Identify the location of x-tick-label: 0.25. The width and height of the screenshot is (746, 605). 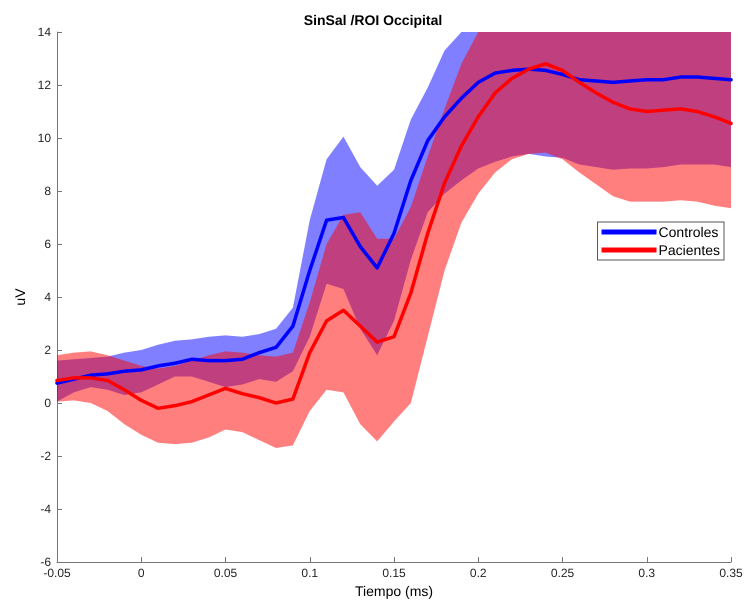
(562, 573).